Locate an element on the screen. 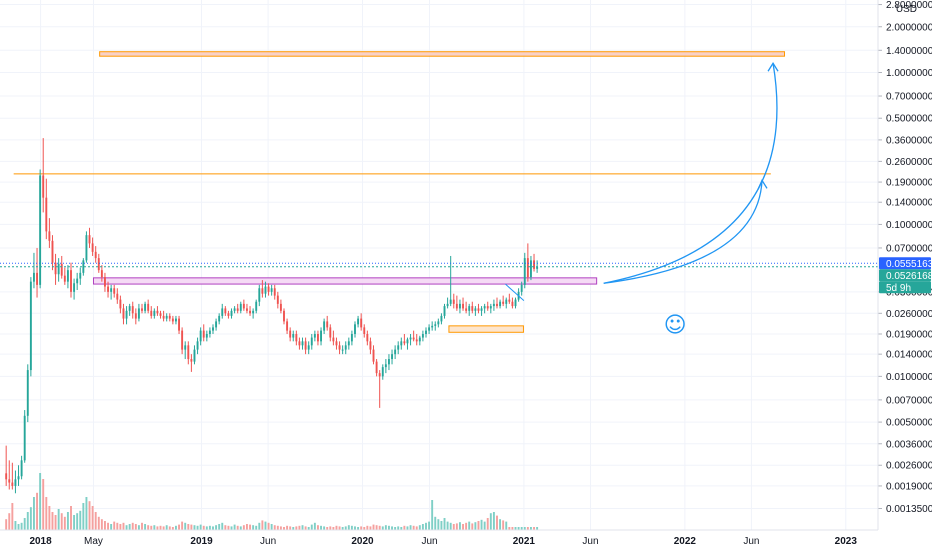  x-tick-label: Jun is located at coordinates (429, 541).